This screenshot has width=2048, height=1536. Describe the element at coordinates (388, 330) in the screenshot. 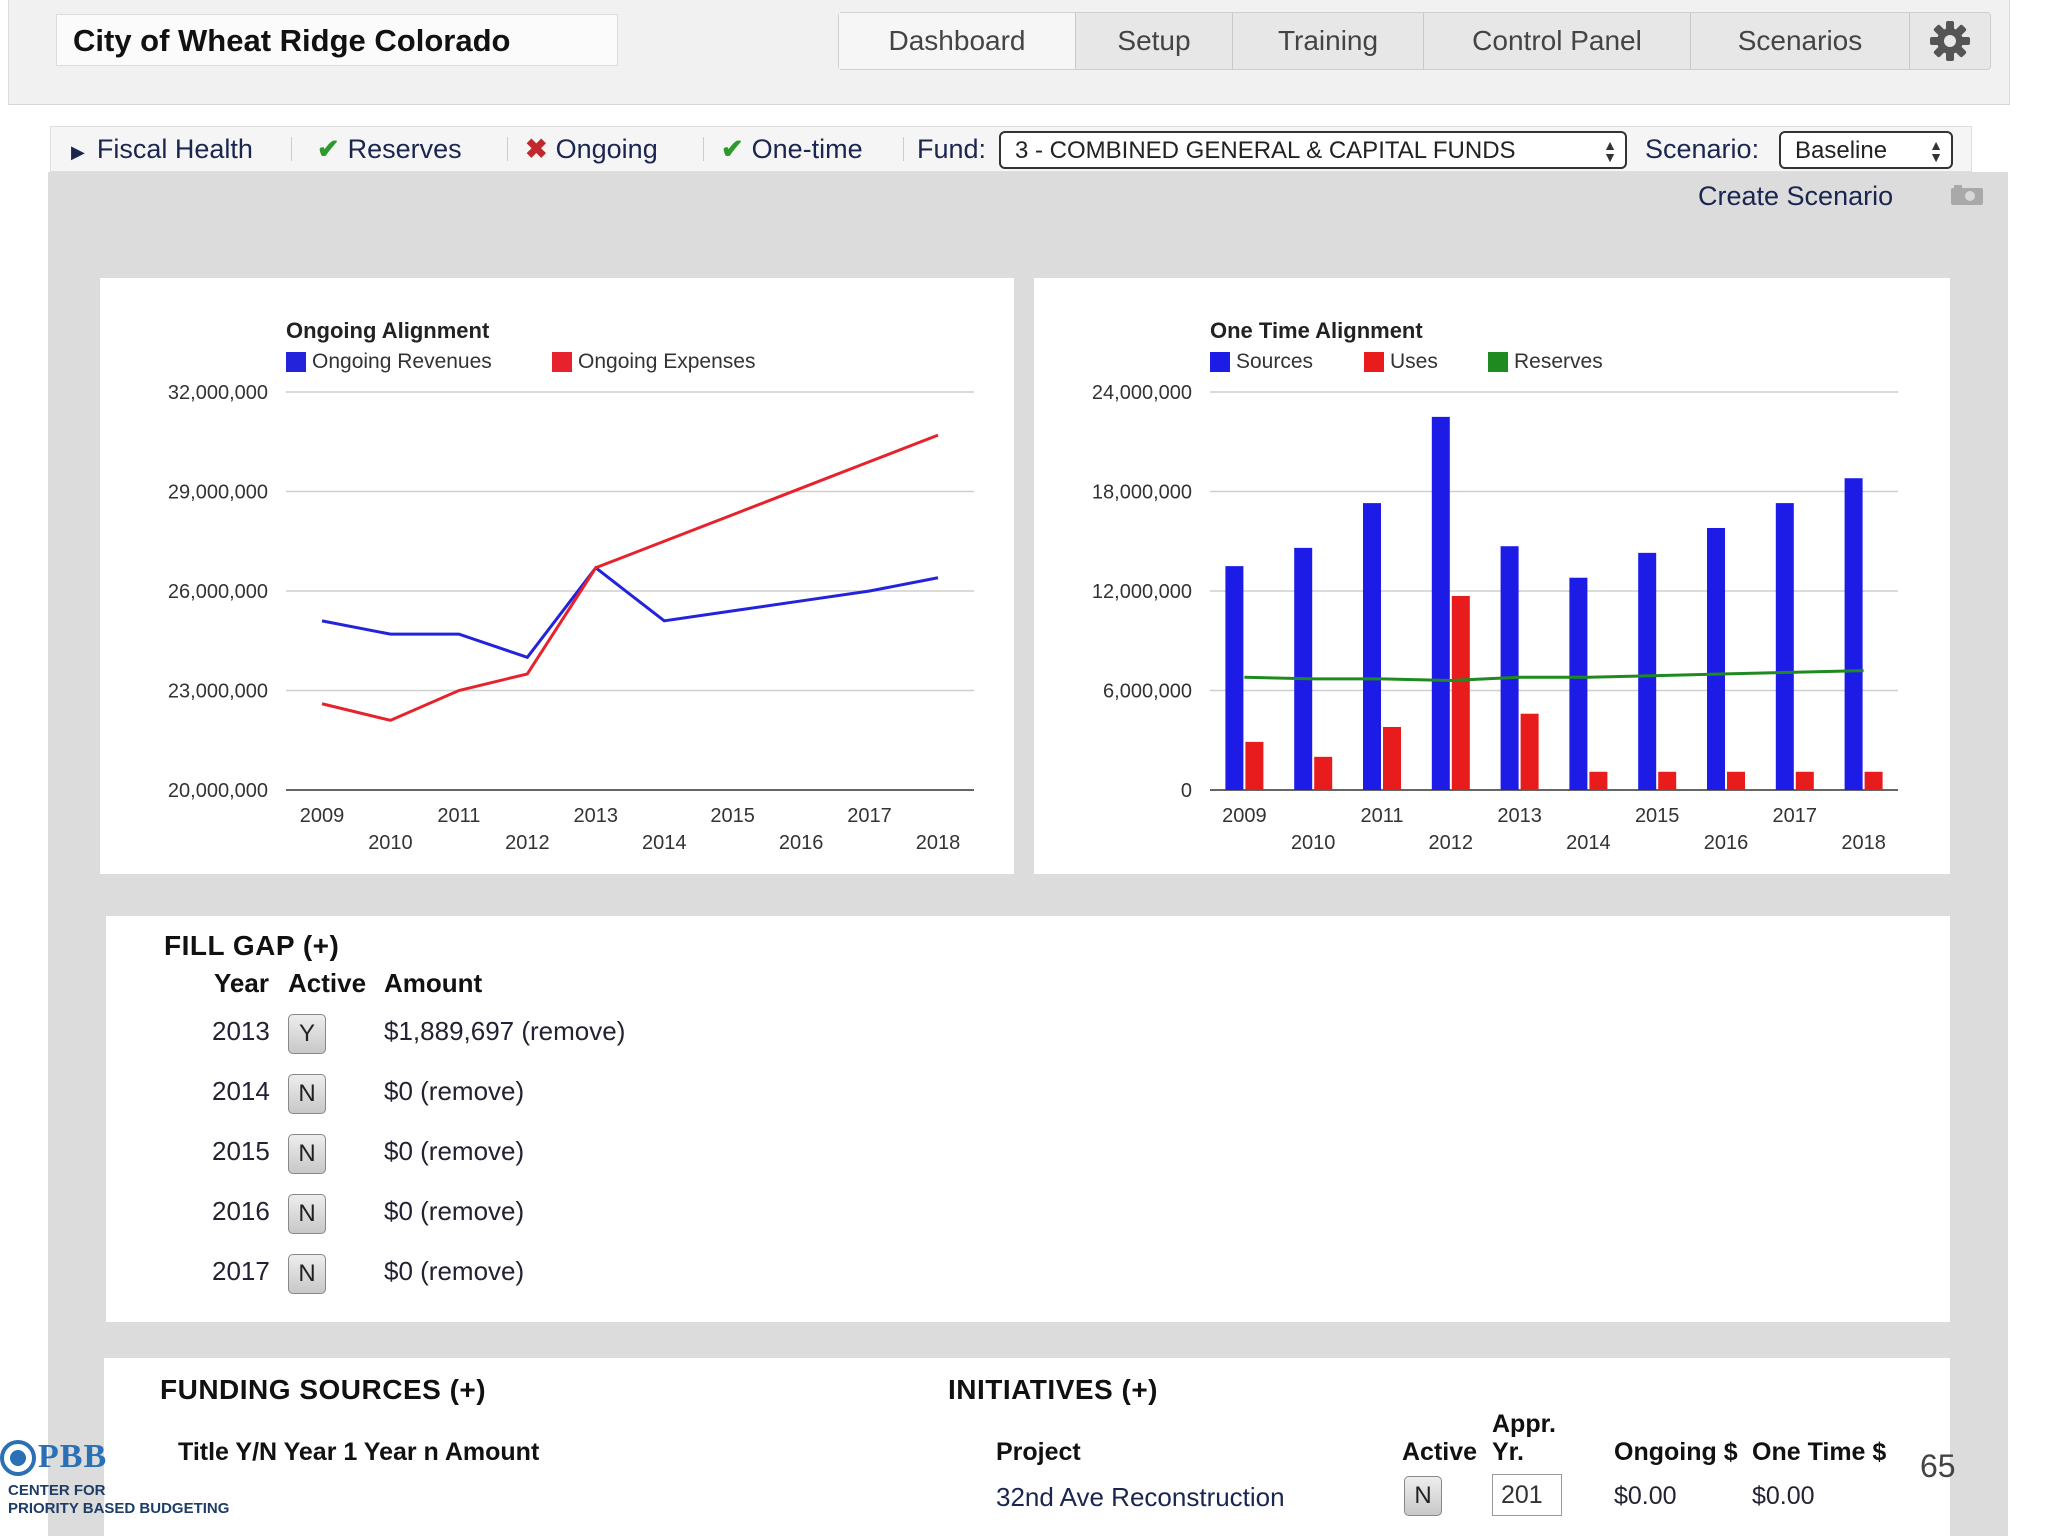

I see `chart-title: Ongoing Alignment` at that location.